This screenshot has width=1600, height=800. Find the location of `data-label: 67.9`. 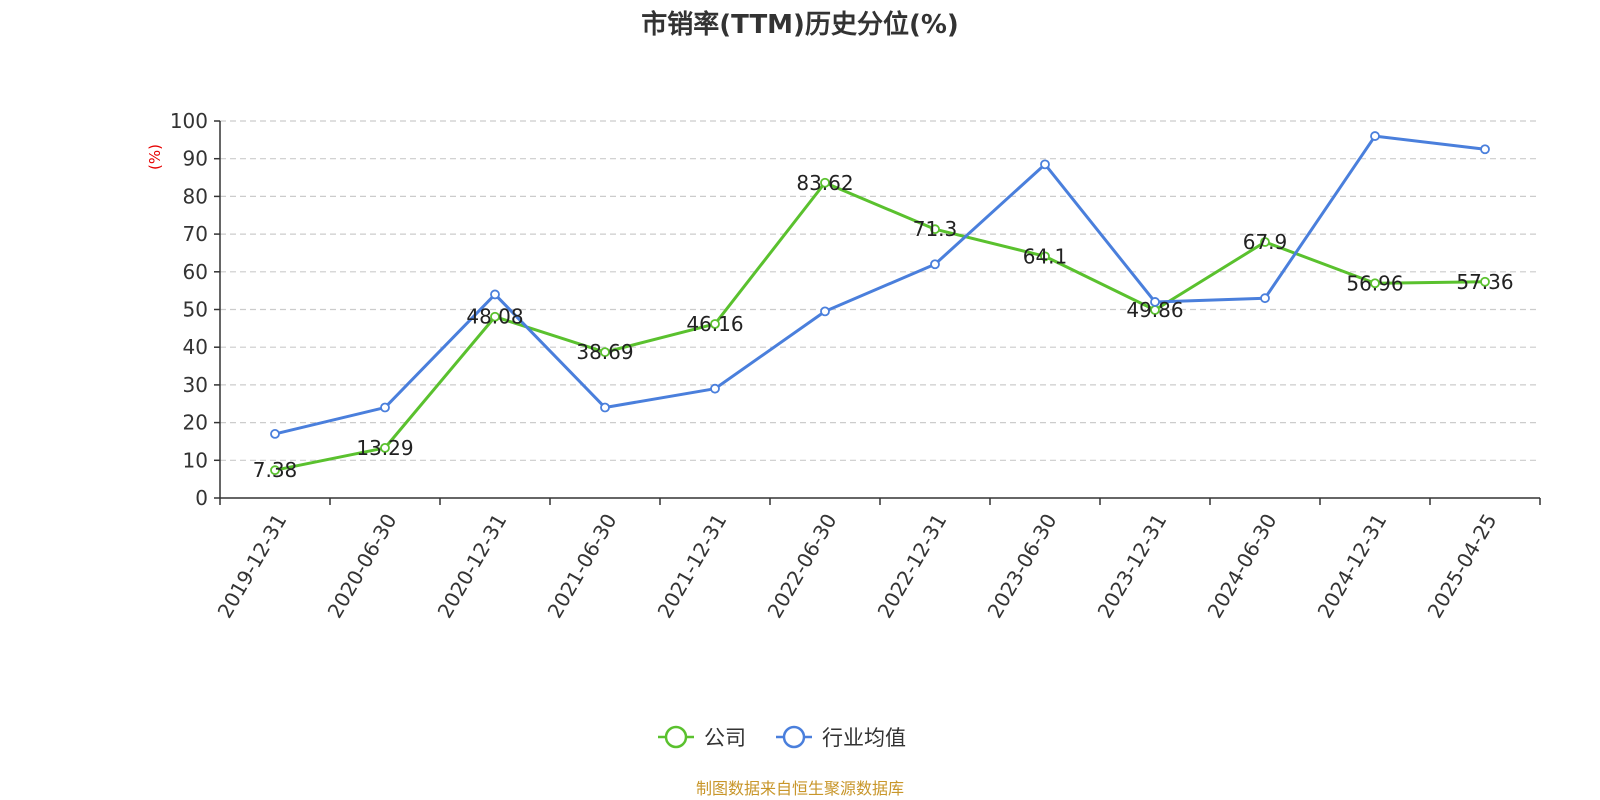

data-label: 67.9 is located at coordinates (1265, 242).